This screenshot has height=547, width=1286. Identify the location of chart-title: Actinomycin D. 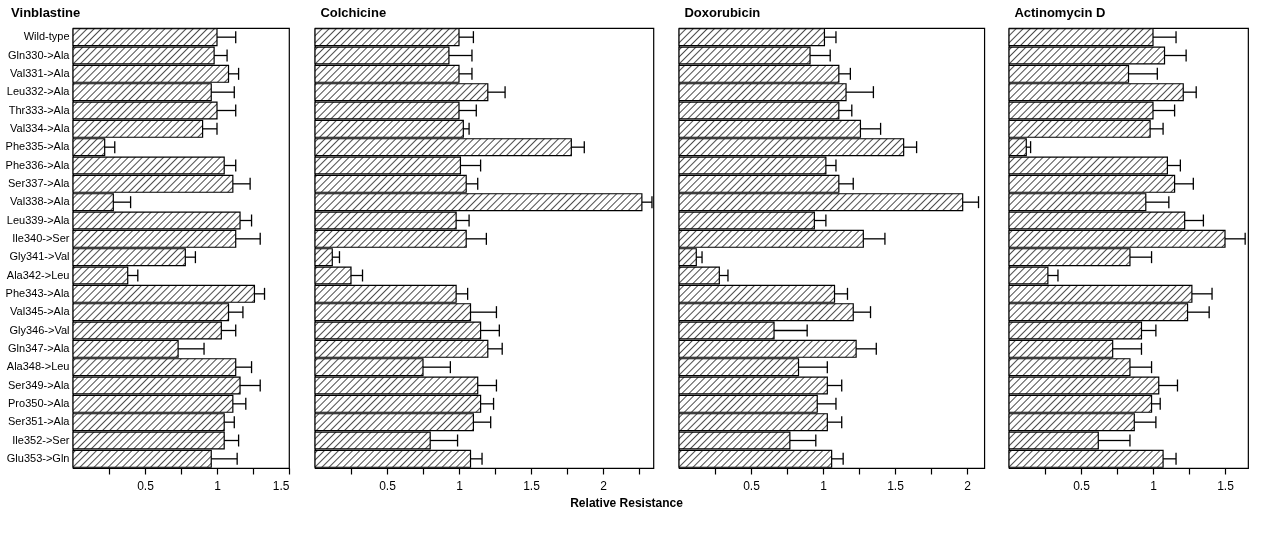
(1060, 12).